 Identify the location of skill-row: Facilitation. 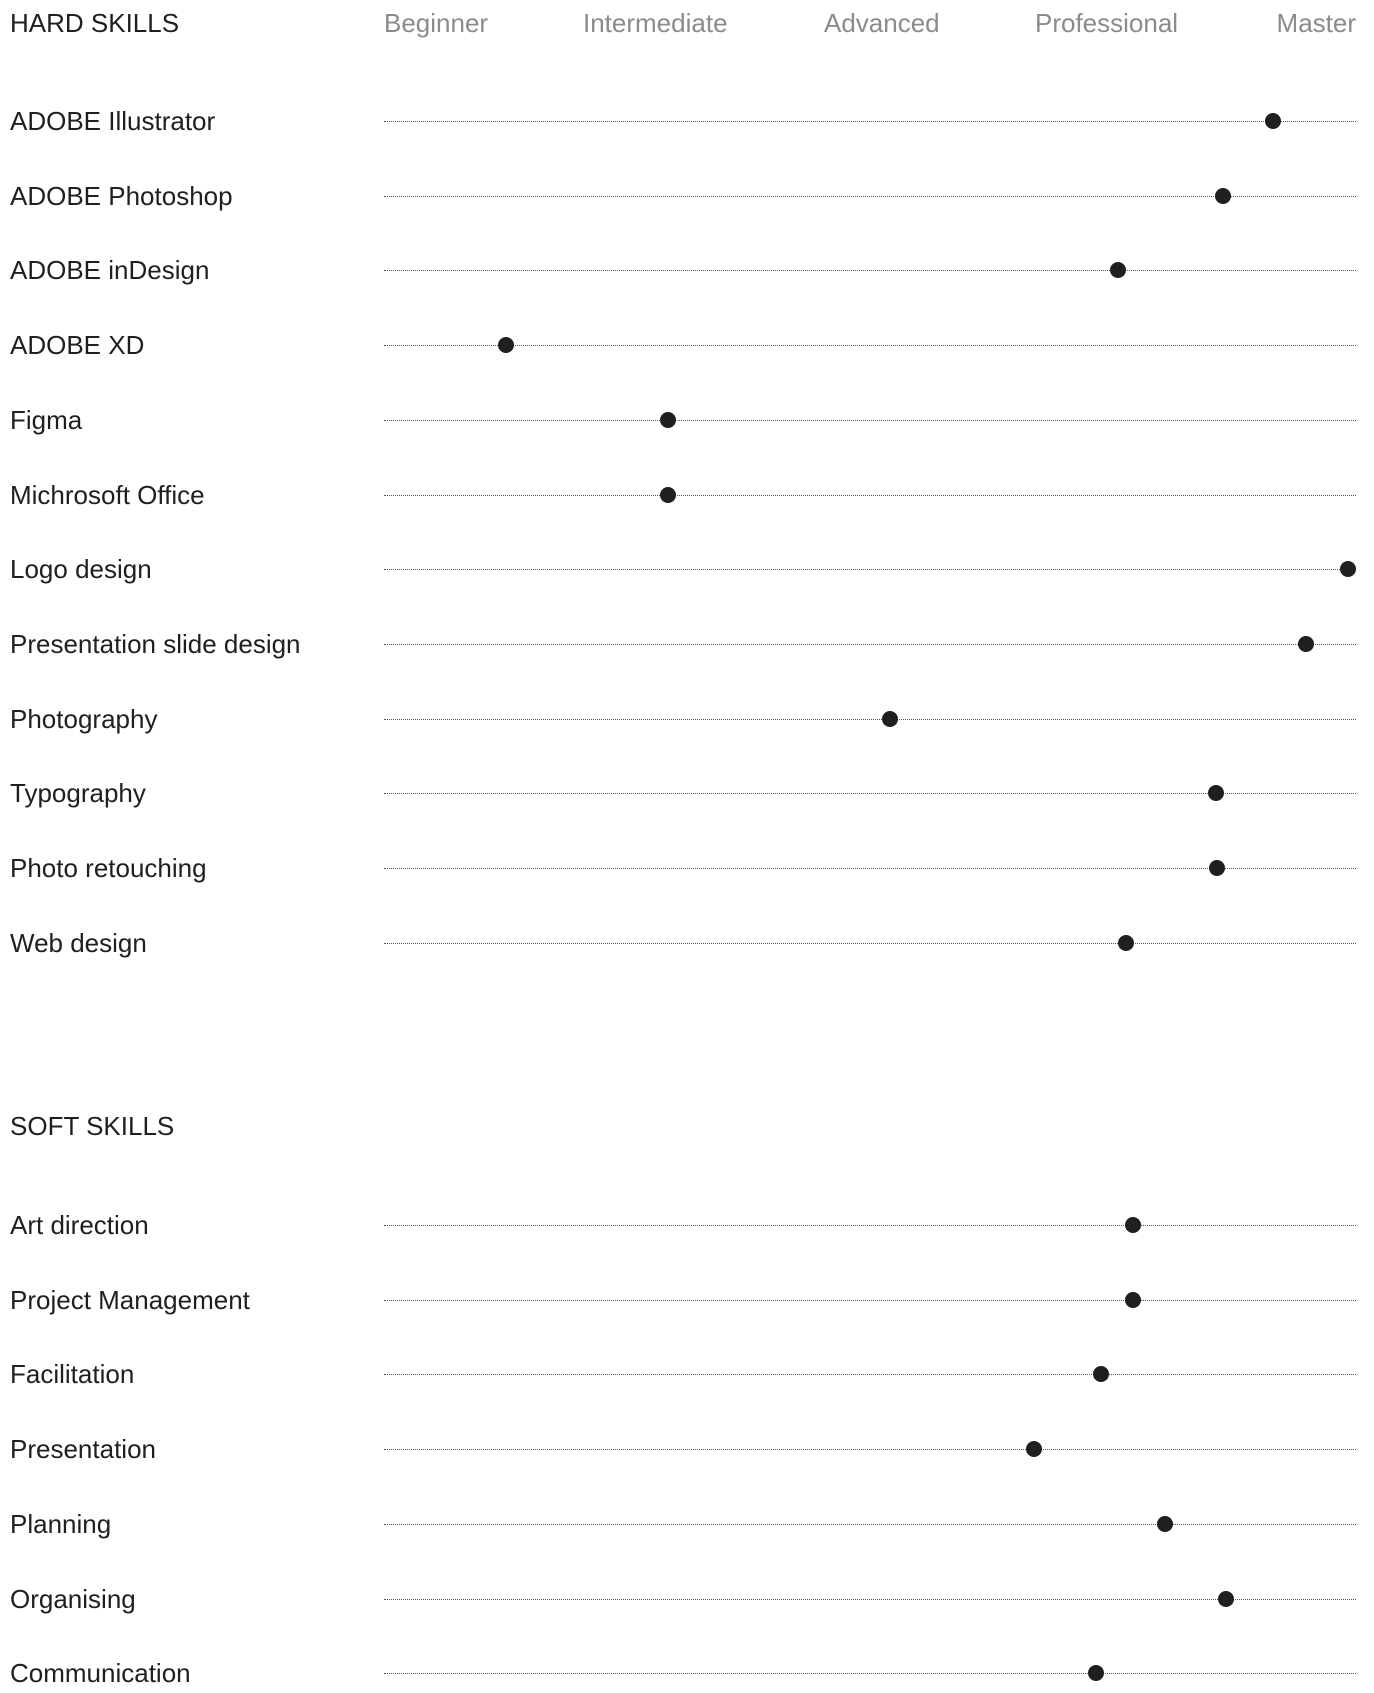
(687, 1374).